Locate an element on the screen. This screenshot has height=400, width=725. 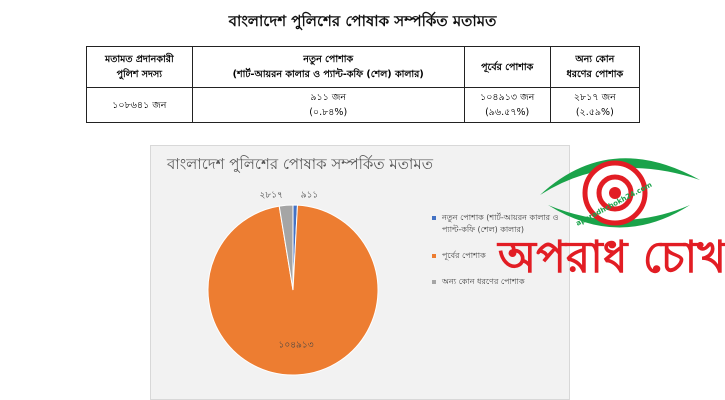
cell-text: (০.৮৪%) is located at coordinates (328, 112).